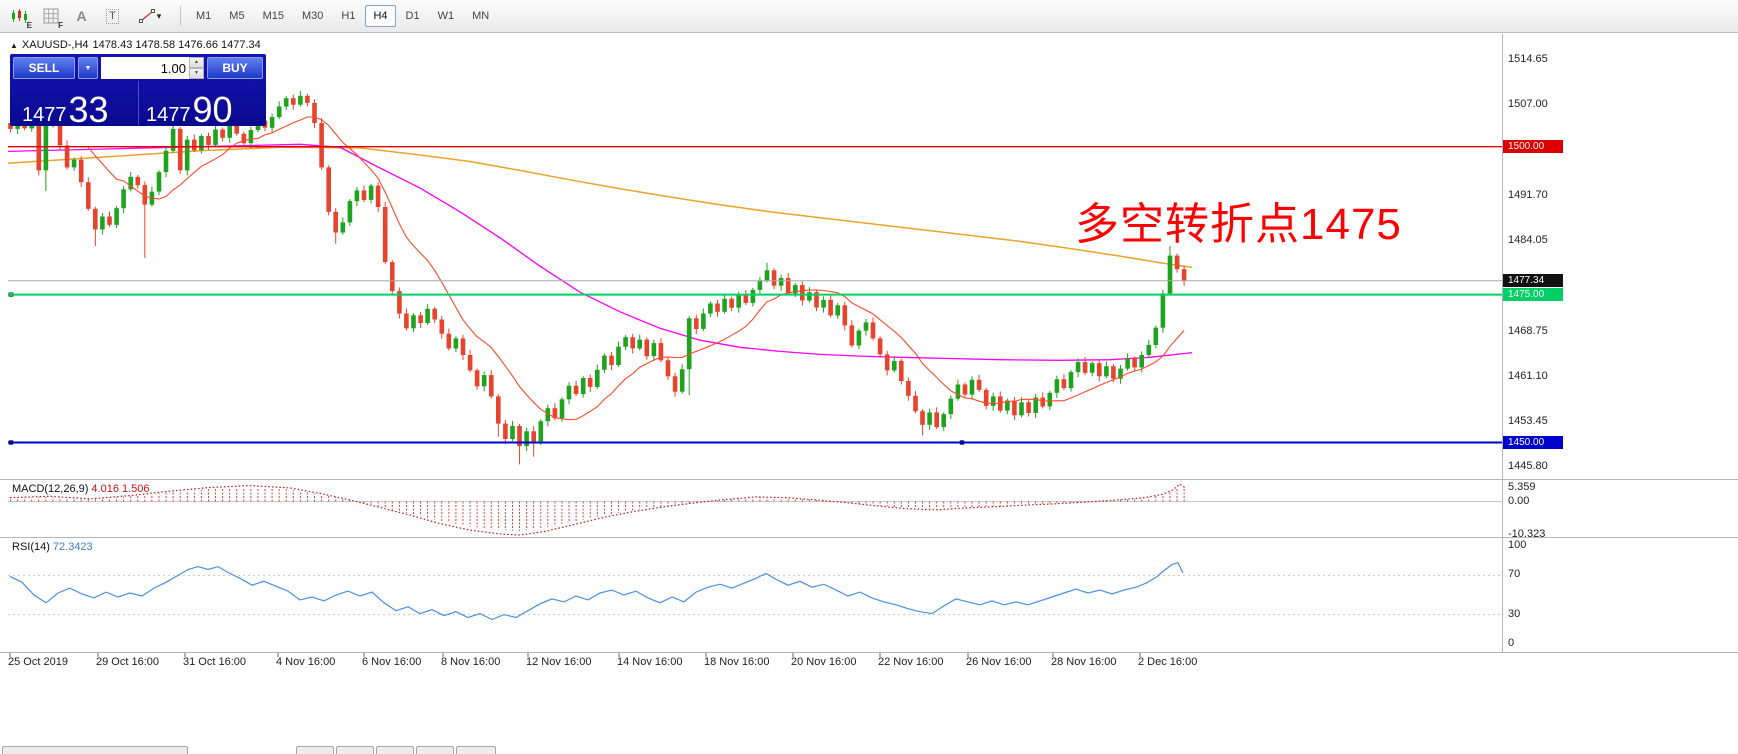 The height and width of the screenshot is (754, 1738). Describe the element at coordinates (737, 662) in the screenshot. I see `date-axis-label: 18 Nov 16:00` at that location.